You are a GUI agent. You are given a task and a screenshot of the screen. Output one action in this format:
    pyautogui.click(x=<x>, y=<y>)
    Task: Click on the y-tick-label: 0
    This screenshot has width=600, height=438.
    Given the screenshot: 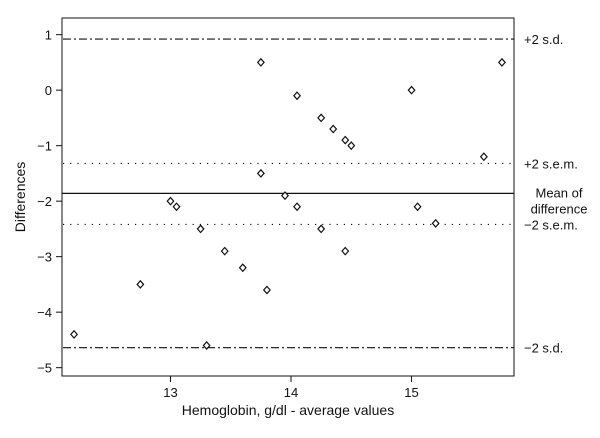 What is the action you would take?
    pyautogui.click(x=48, y=90)
    